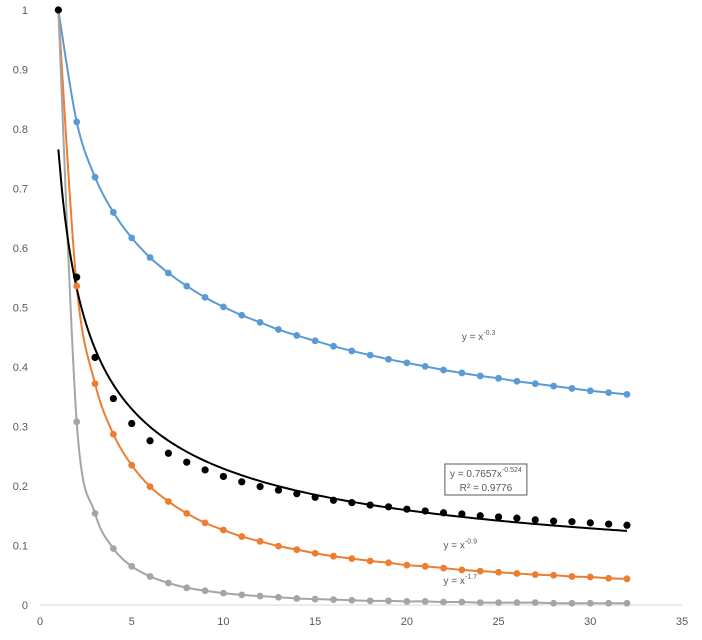 The width and height of the screenshot is (702, 640). Describe the element at coordinates (512, 470) in the screenshot. I see `trendline-equation-exponent: -0.524` at that location.